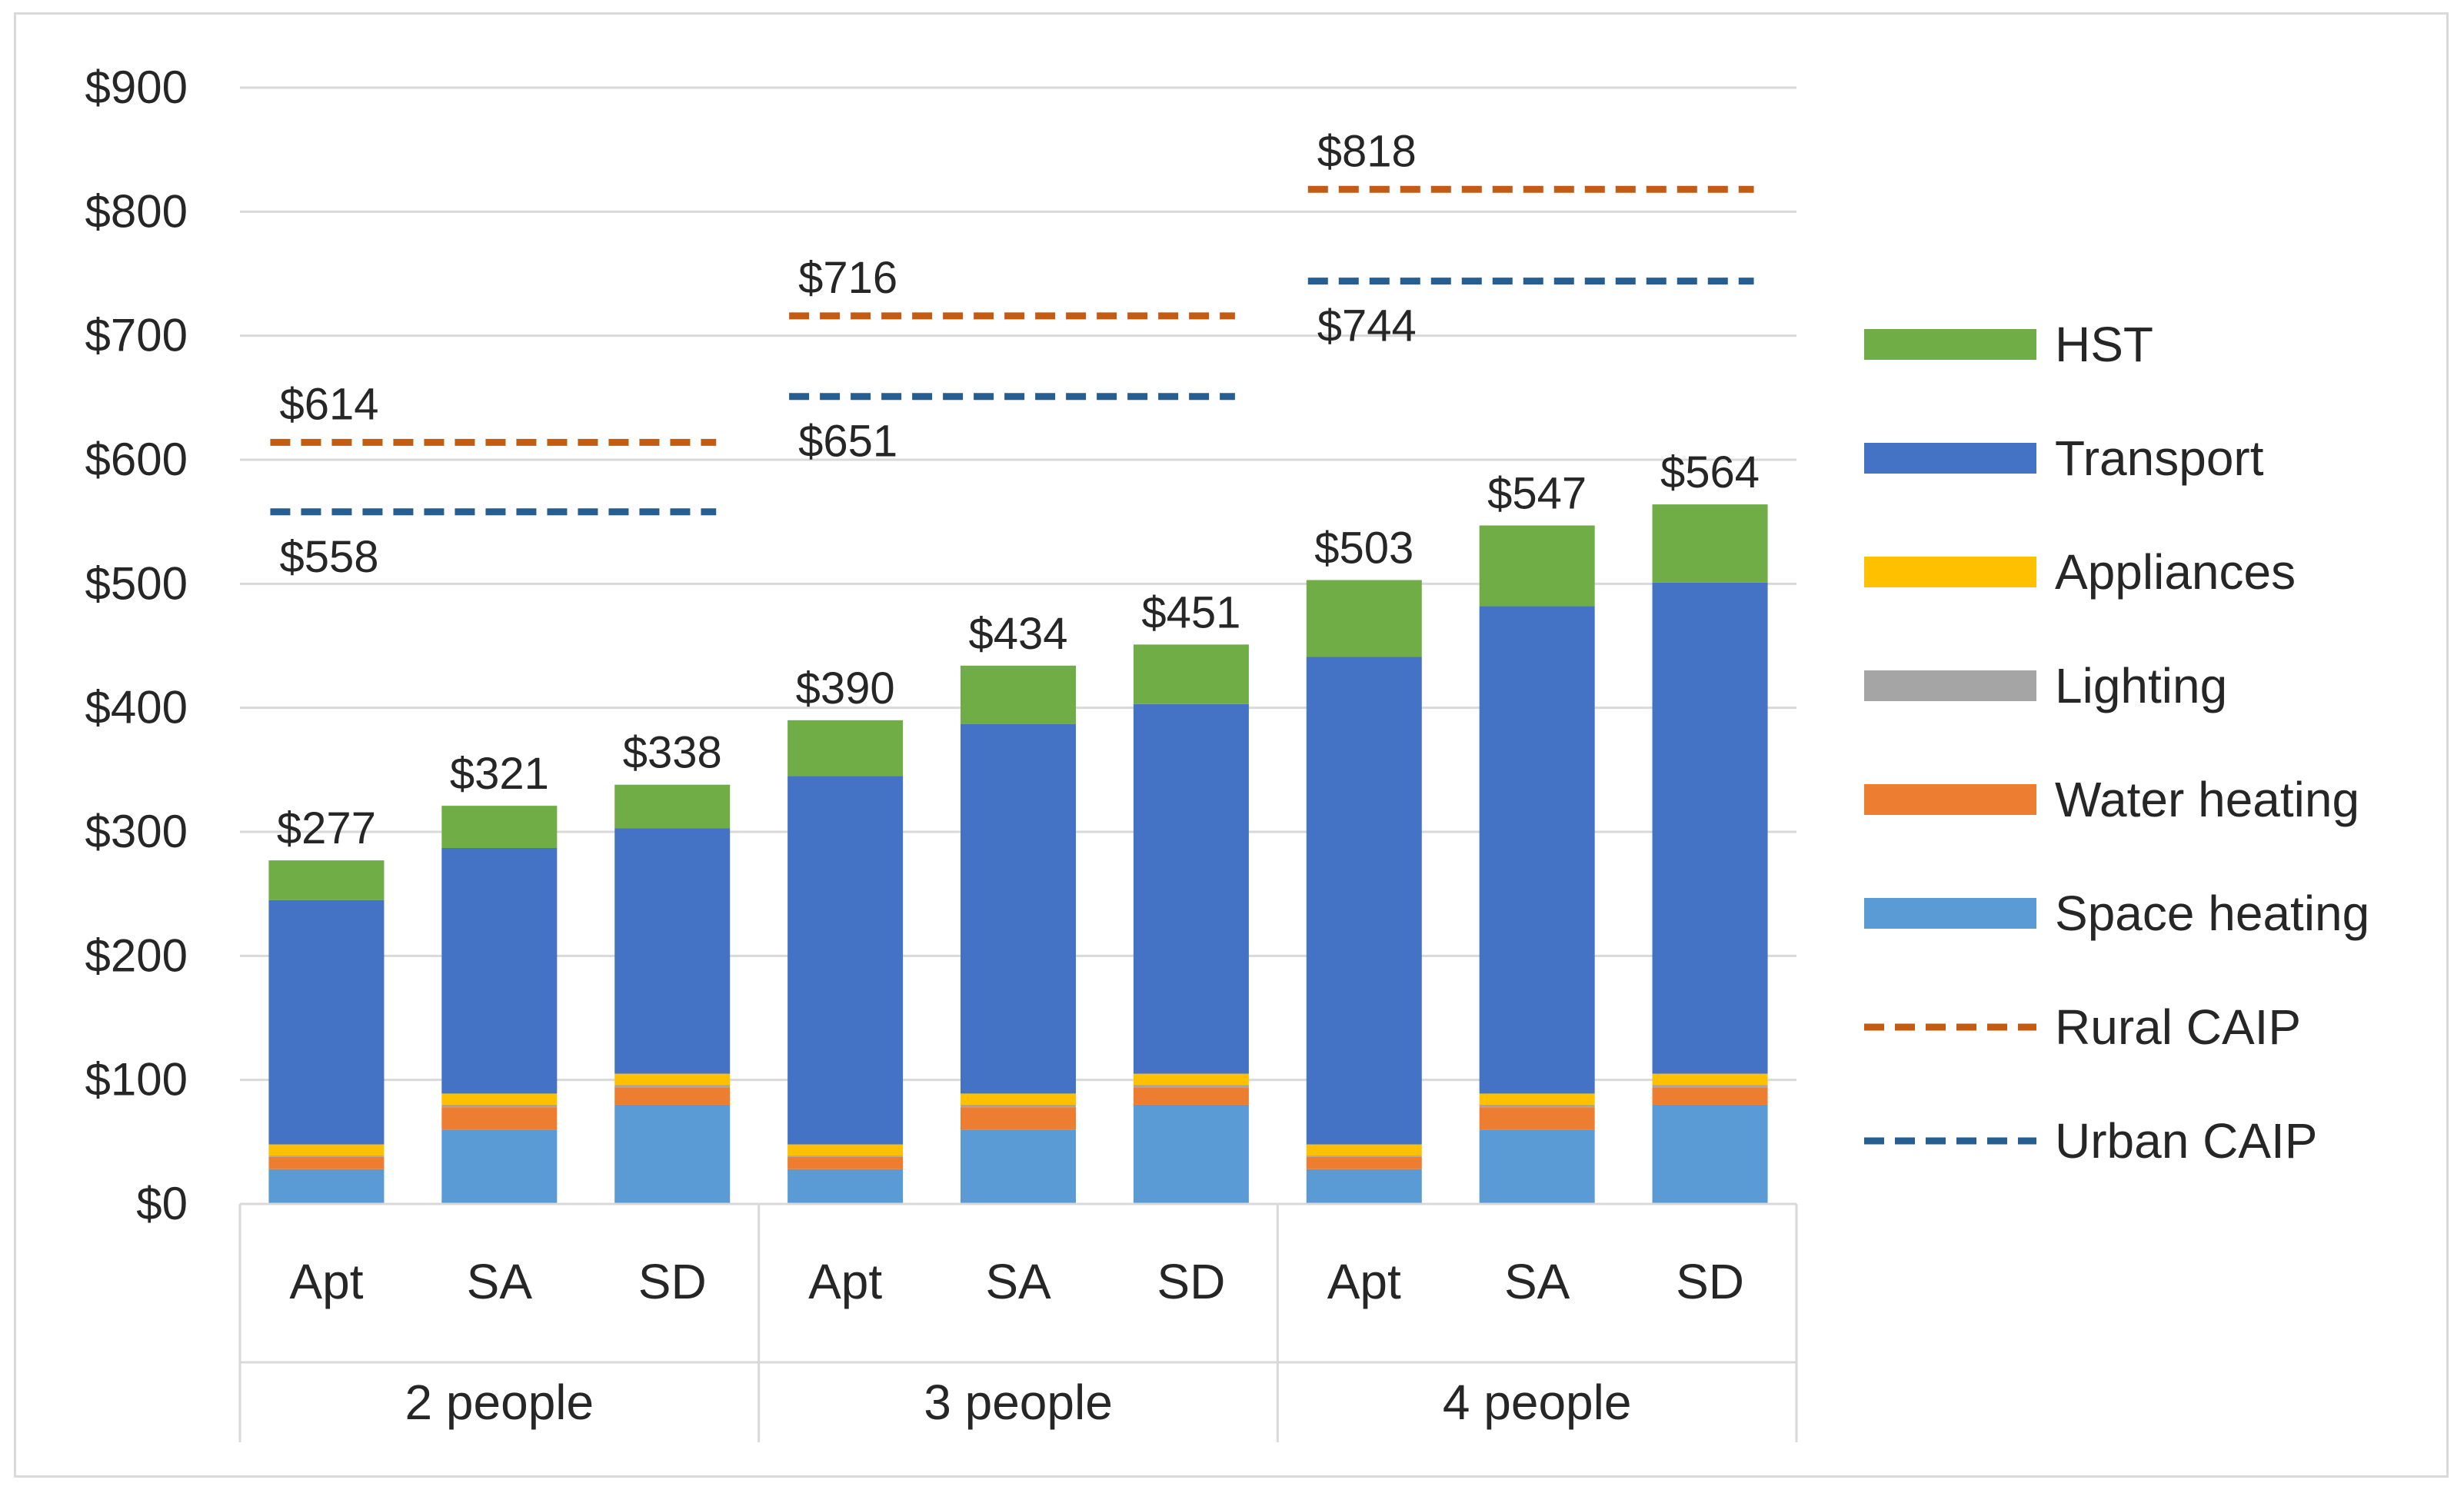  Describe the element at coordinates (136, 211) in the screenshot. I see `y-tick-label: $800` at that location.